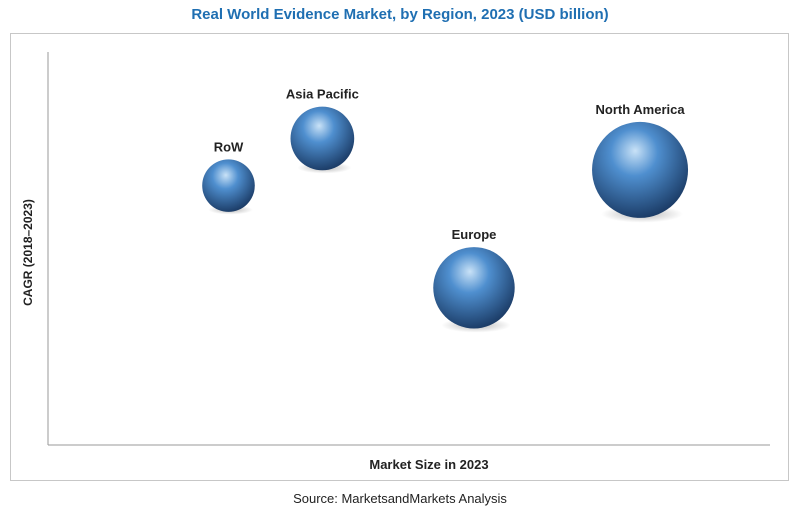  Describe the element at coordinates (400, 498) in the screenshot. I see `source-note: Source: MarketsandMarkets Analysis` at that location.